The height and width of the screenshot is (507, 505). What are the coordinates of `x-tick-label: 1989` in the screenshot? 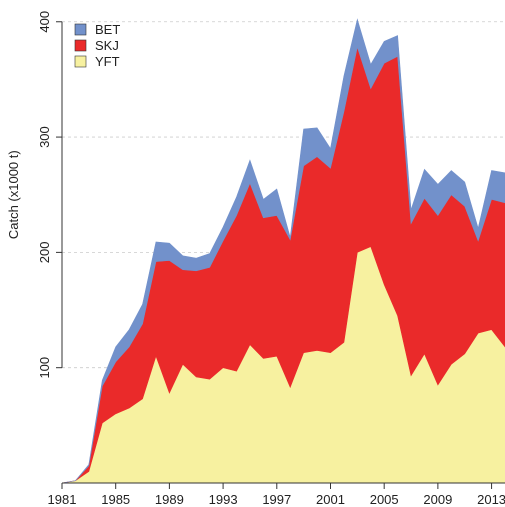 It's located at (169, 499).